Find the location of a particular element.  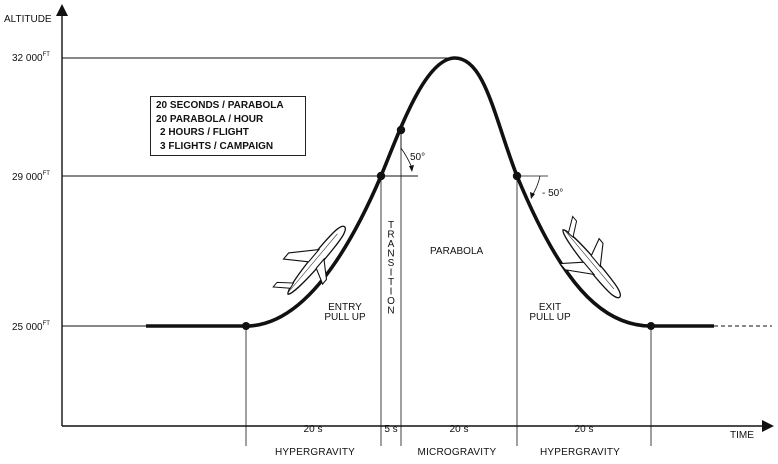

angle-down-indicator: - 50° is located at coordinates (540, 187).